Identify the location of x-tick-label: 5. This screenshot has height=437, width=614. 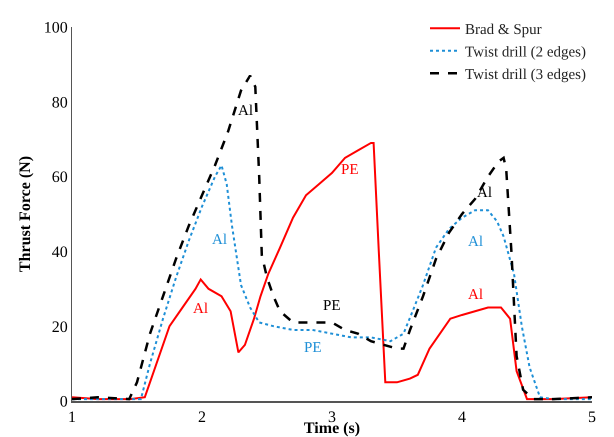
(592, 417).